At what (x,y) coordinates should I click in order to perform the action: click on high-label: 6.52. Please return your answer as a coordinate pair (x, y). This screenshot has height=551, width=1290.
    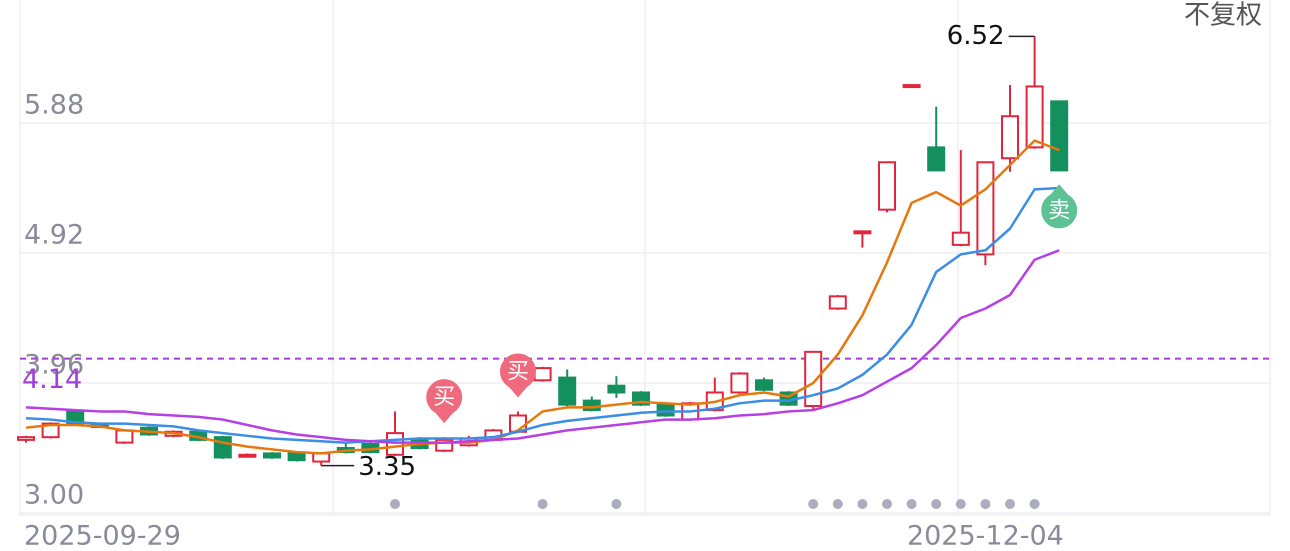
    Looking at the image, I should click on (976, 36).